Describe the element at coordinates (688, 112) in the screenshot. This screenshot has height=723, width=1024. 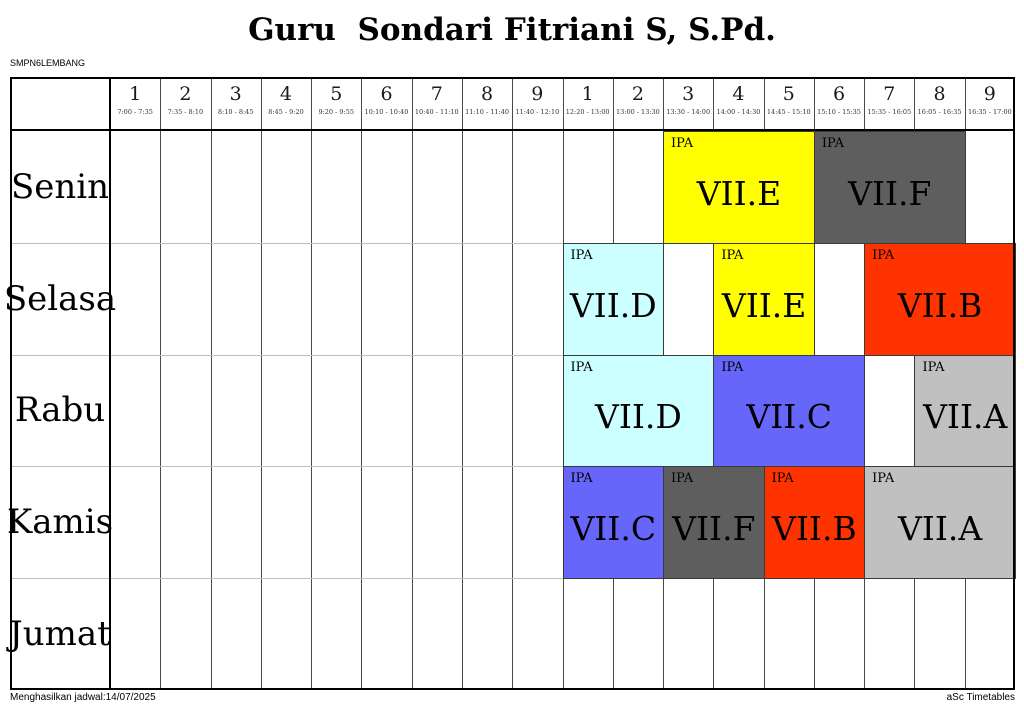
I see `period-time: 13:30 - 14:00` at that location.